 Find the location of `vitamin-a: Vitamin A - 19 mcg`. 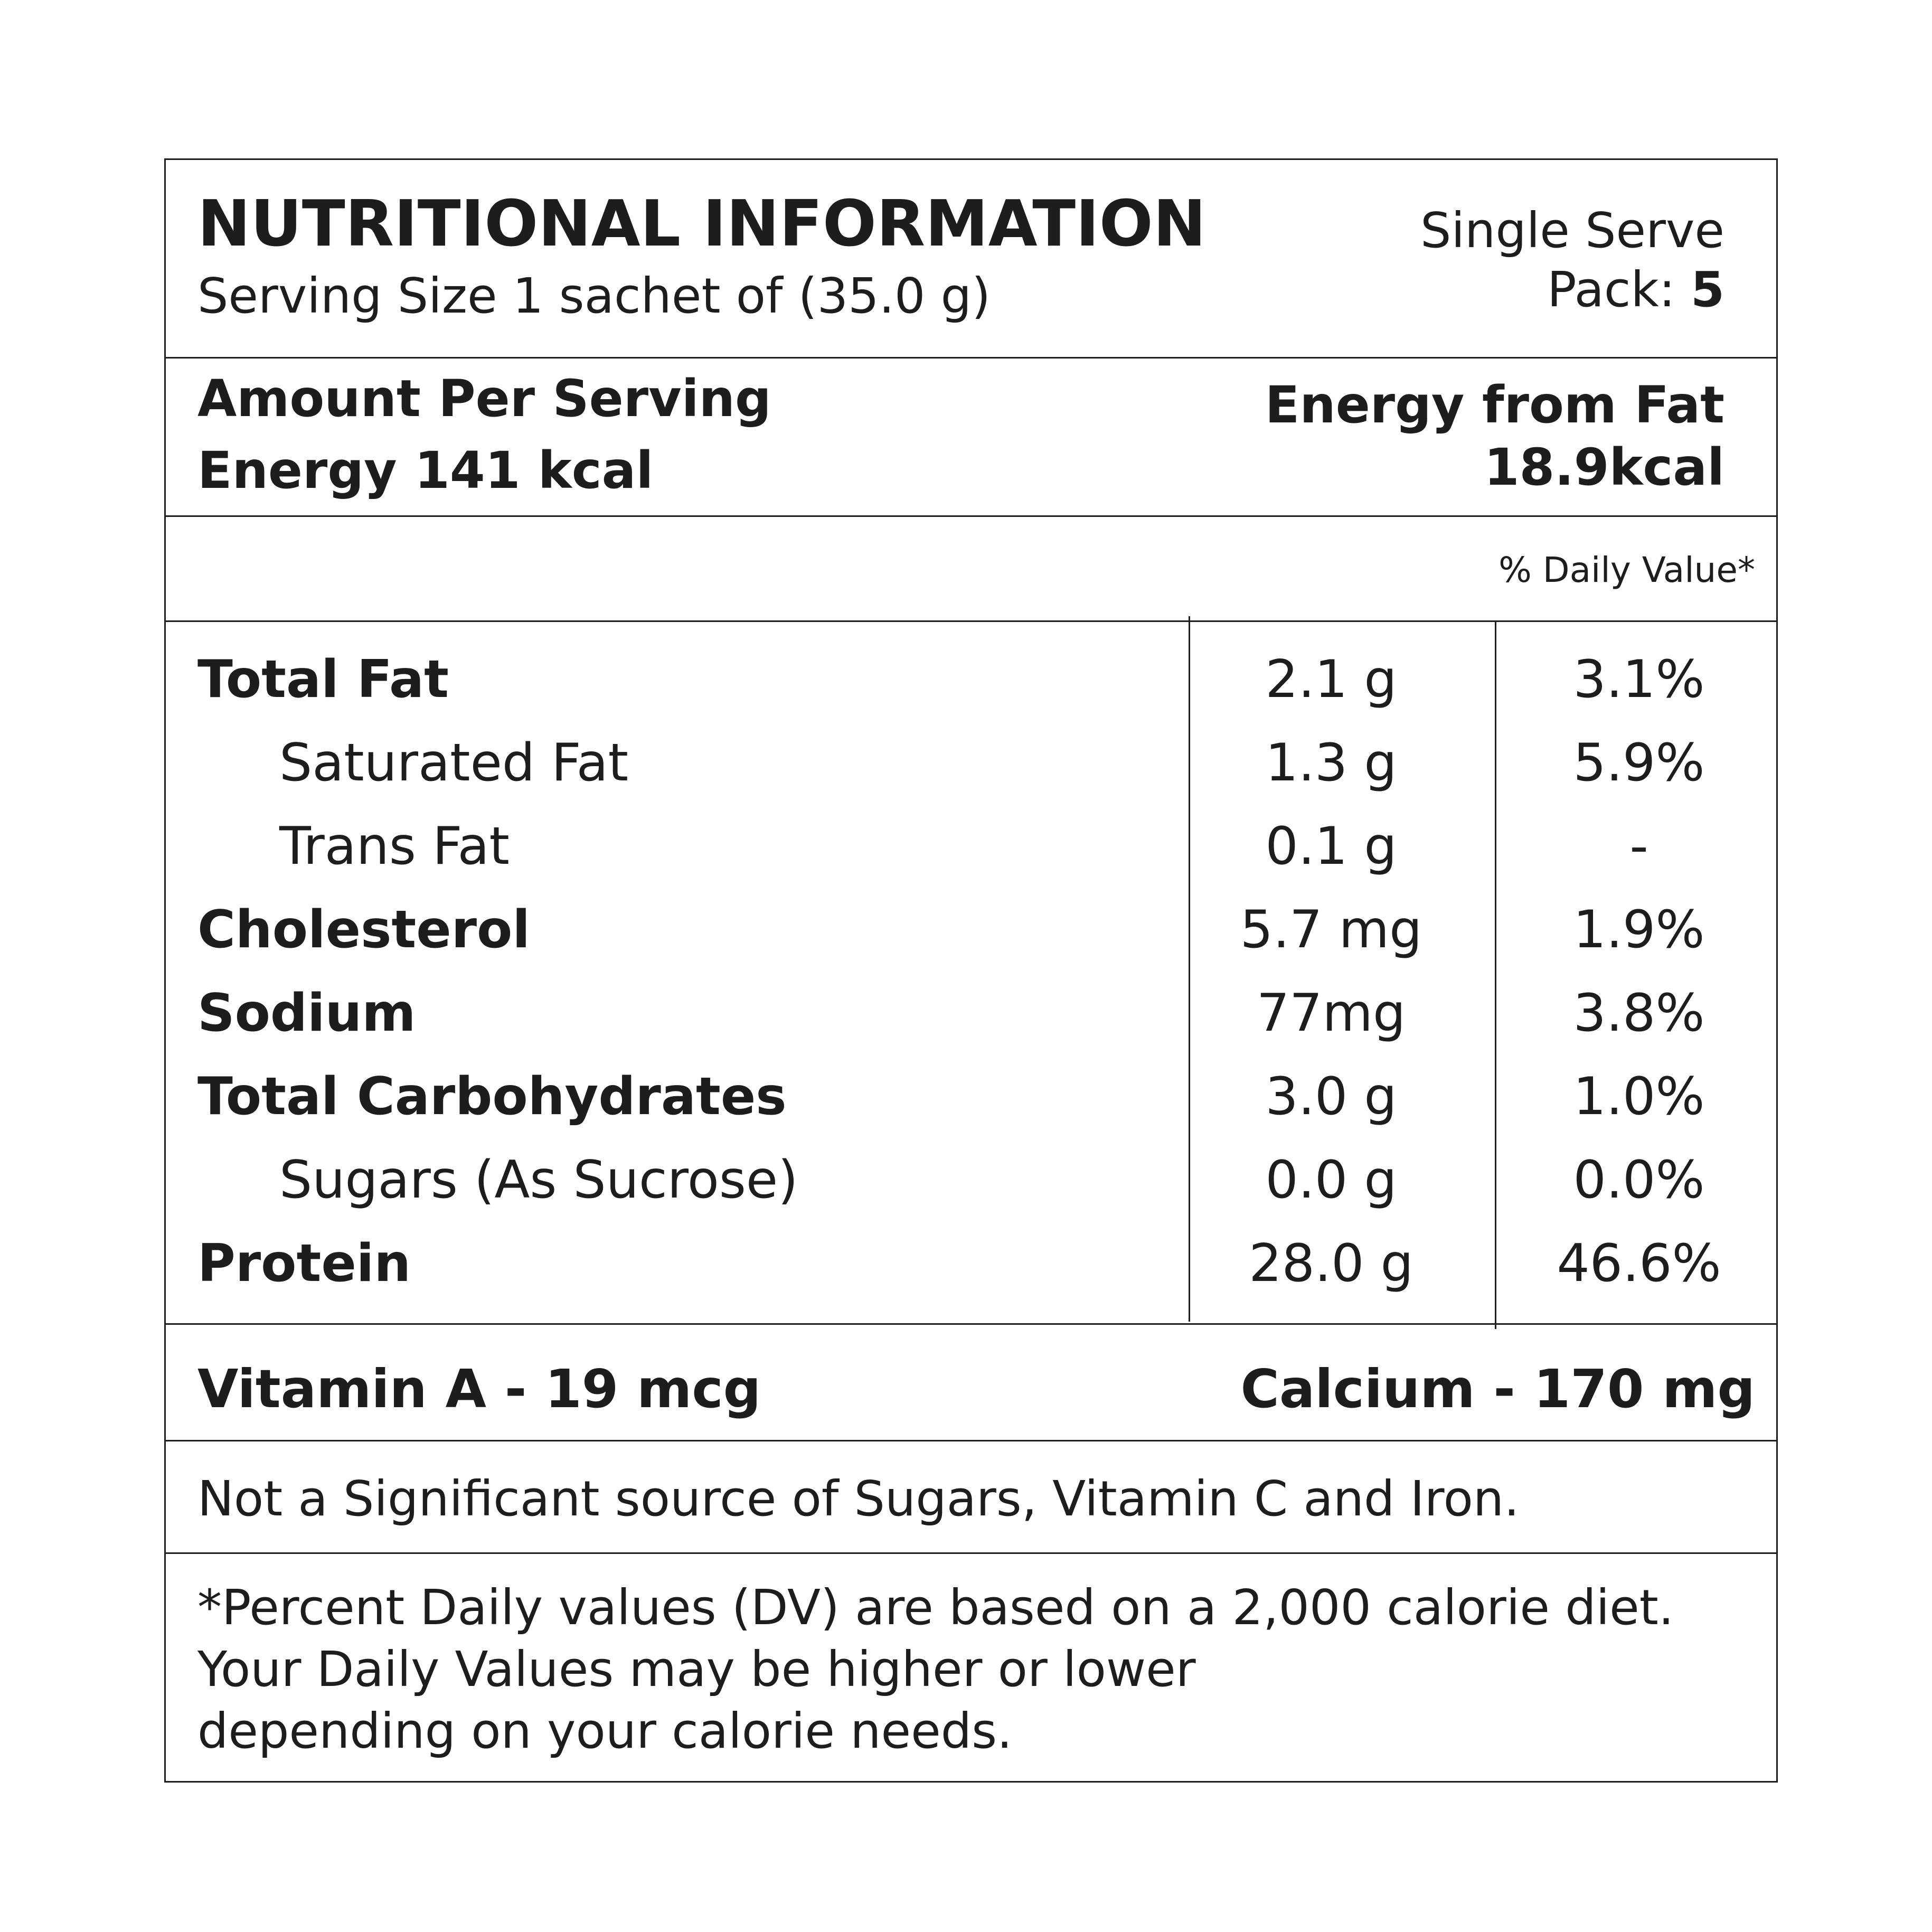

vitamin-a: Vitamin A - 19 mcg is located at coordinates (479, 1389).